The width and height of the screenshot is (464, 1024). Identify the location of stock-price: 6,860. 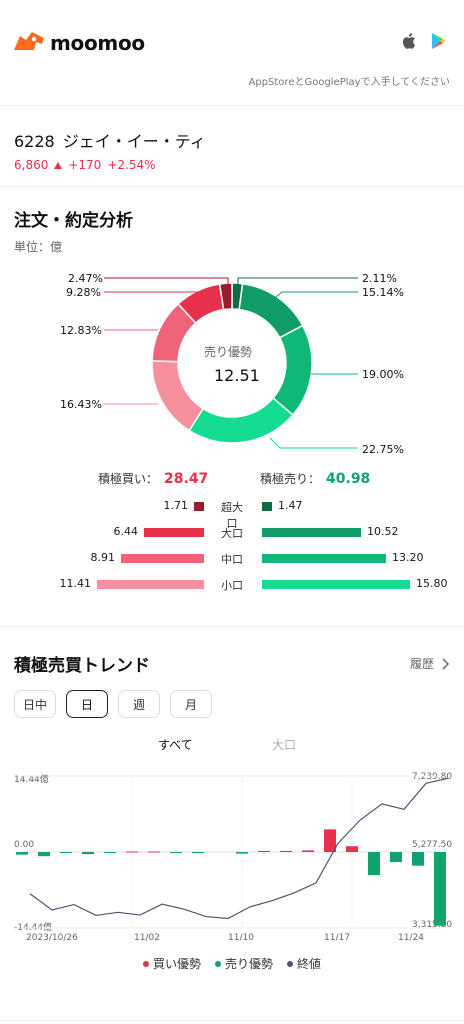
(31, 165).